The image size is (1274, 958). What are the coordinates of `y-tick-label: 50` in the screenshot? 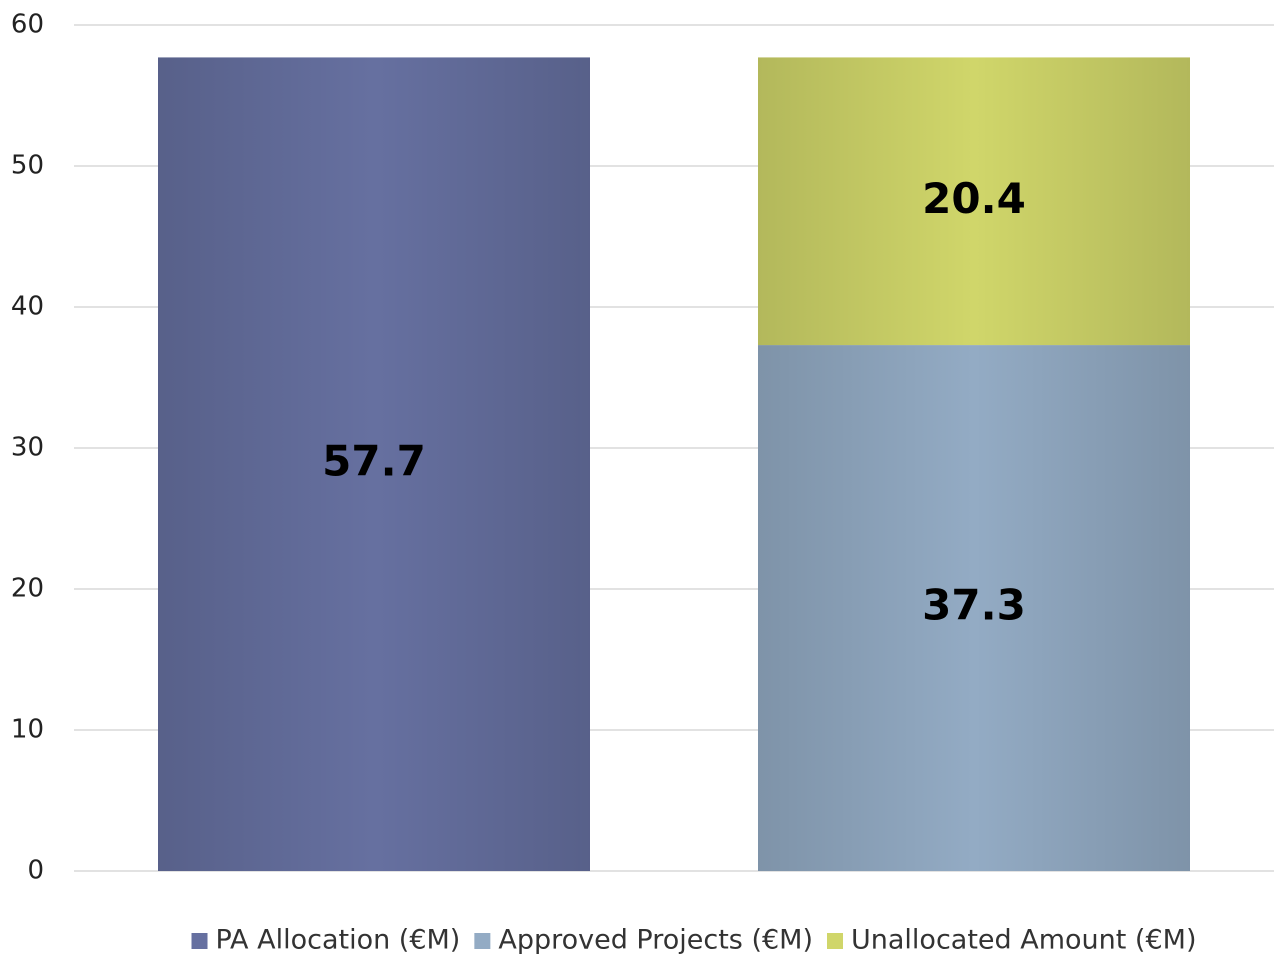 It's located at (27, 166).